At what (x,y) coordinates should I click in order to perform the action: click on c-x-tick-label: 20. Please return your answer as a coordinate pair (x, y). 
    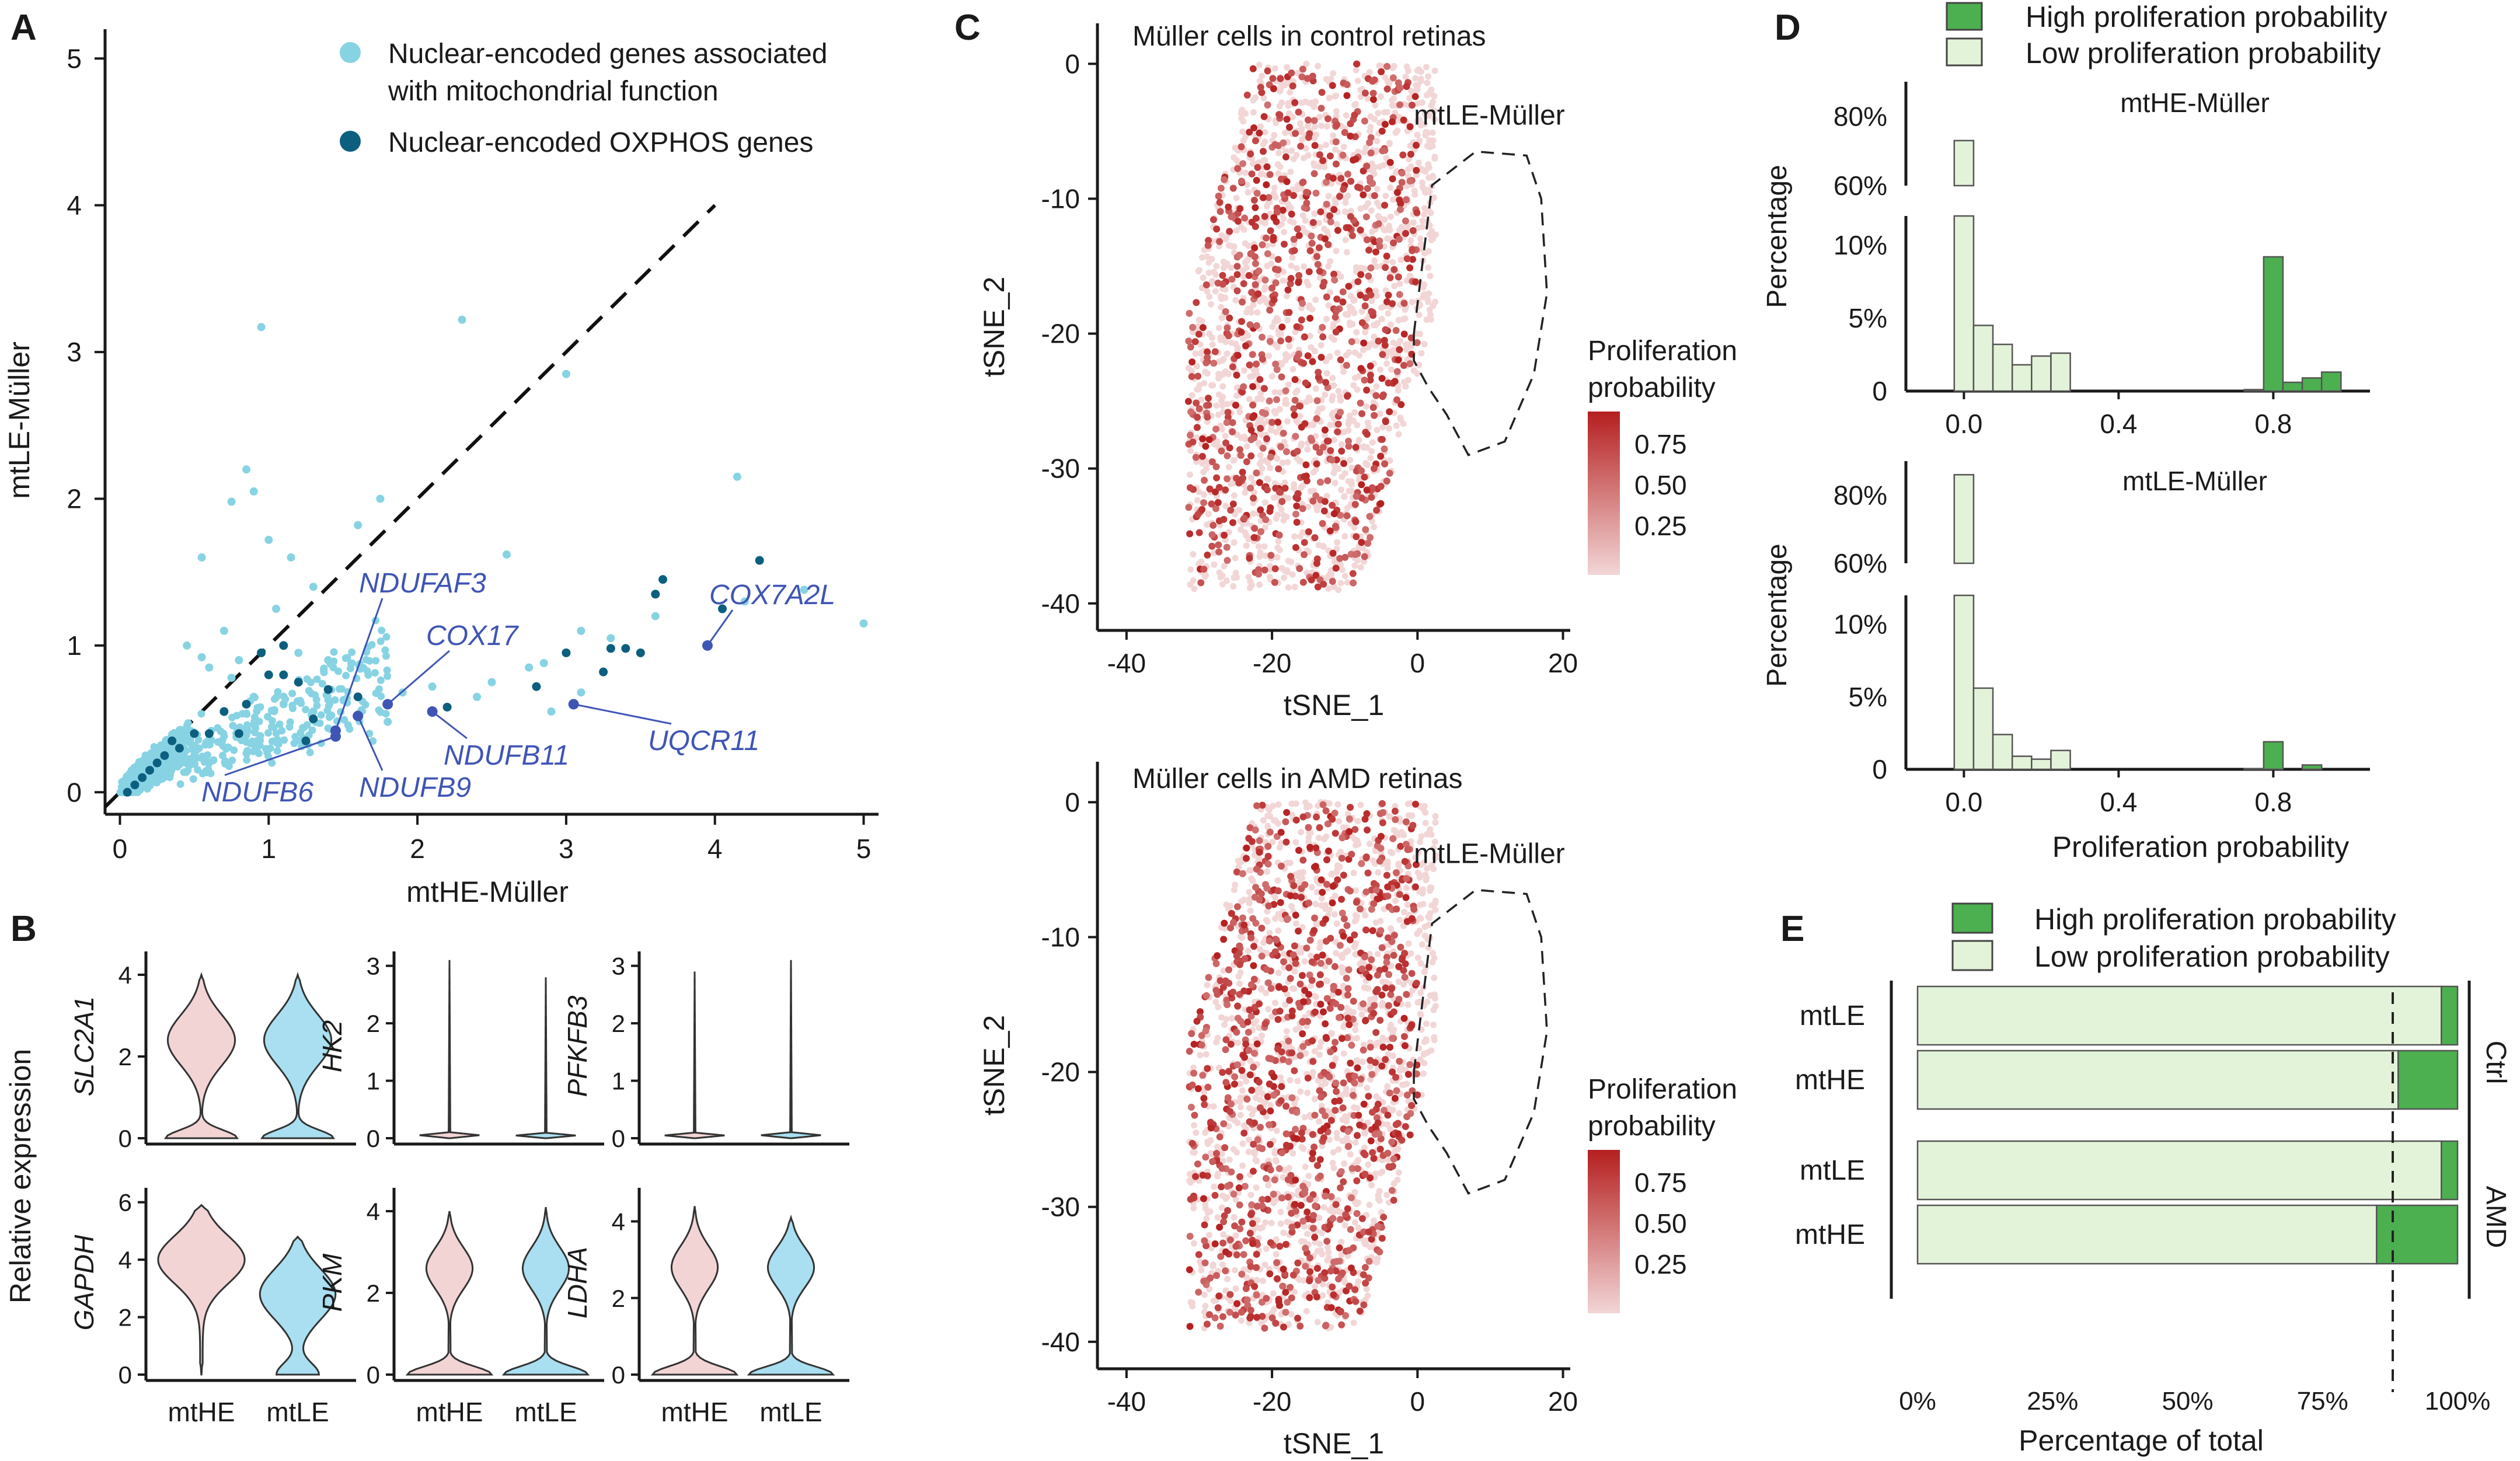
    Looking at the image, I should click on (1563, 663).